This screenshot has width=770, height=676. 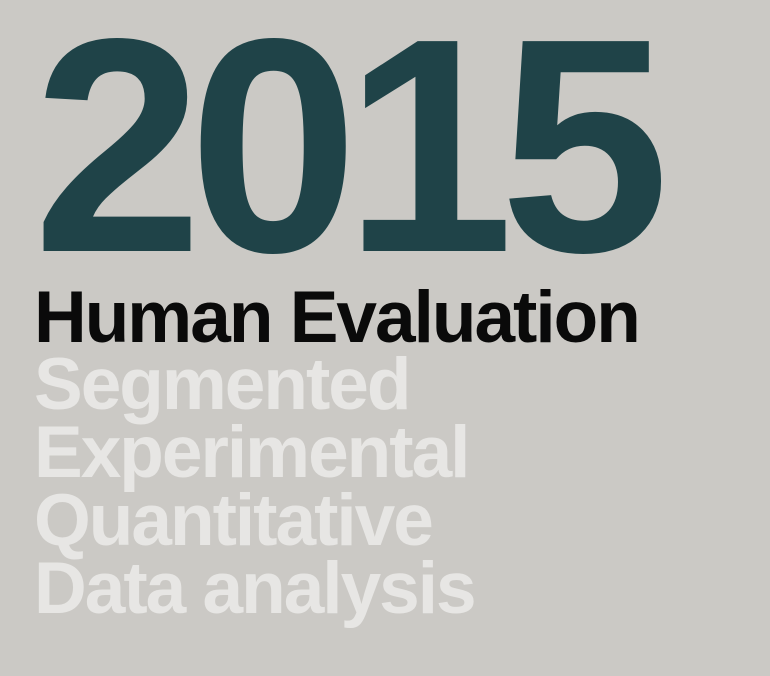 What do you see at coordinates (255, 588) in the screenshot?
I see `keyword-data-analysis: Data analysis` at bounding box center [255, 588].